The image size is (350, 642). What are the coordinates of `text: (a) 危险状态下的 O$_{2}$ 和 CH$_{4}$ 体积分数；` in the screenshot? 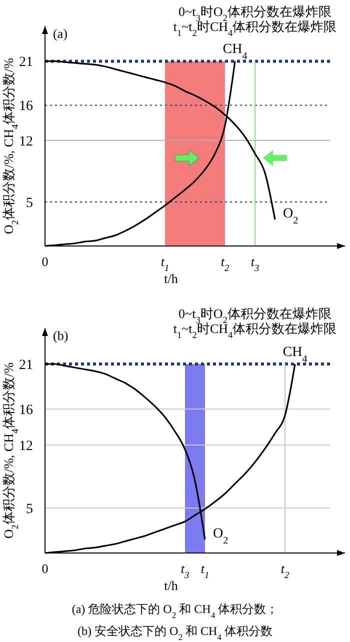 It's located at (175, 611).